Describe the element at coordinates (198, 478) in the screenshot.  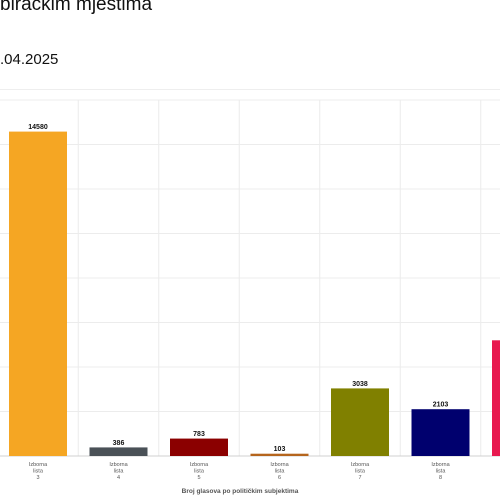
I see `x-tick-label: 5` at that location.